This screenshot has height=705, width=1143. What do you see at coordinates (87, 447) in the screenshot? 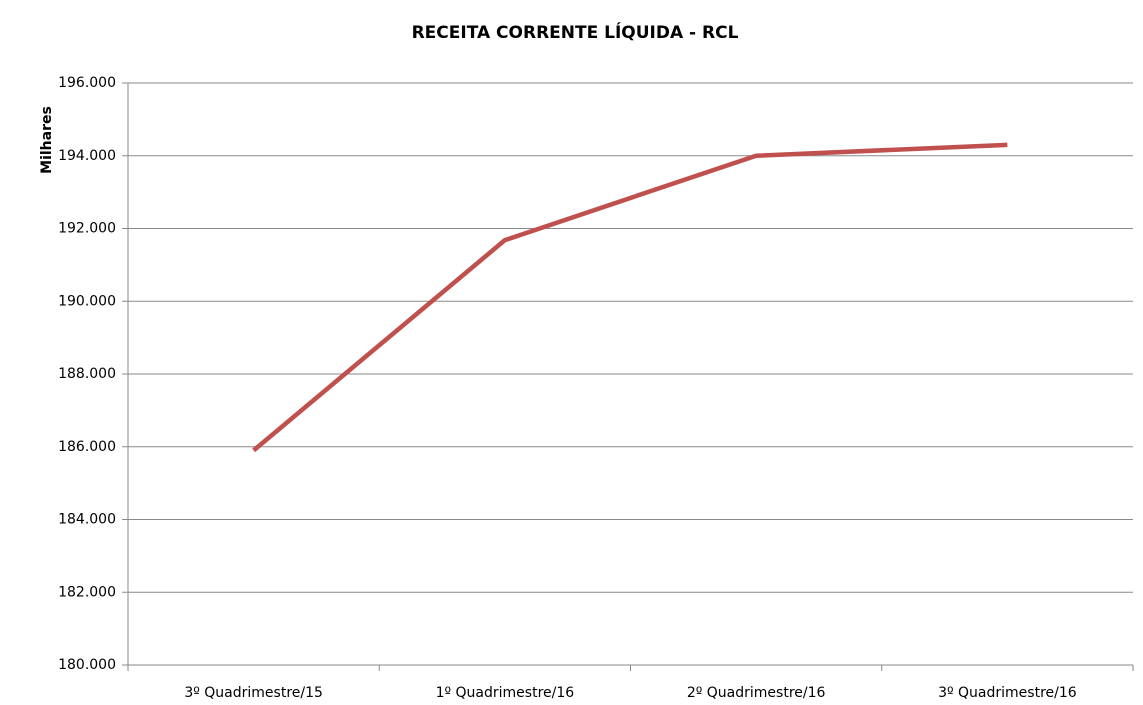
I see `y-tick-label: 186.000` at bounding box center [87, 447].